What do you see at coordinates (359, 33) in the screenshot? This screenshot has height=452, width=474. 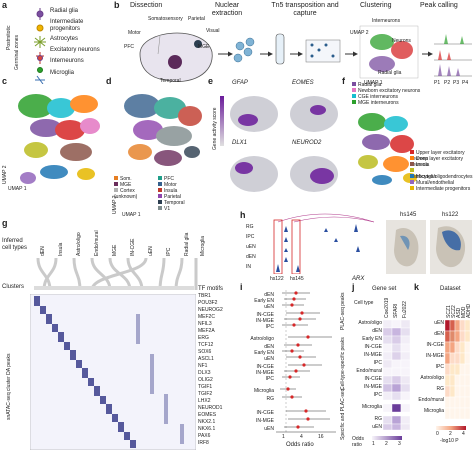 I see `umap2-b: UMAP 2` at bounding box center [359, 33].